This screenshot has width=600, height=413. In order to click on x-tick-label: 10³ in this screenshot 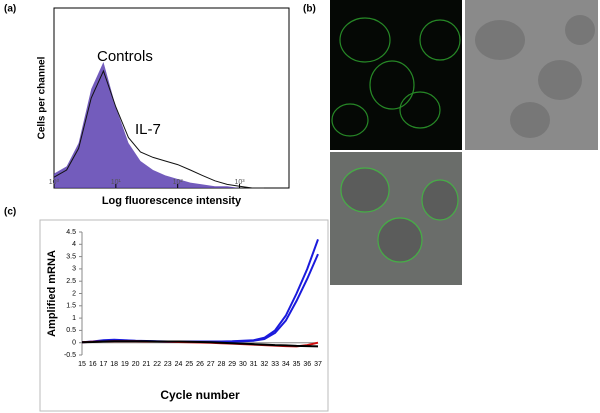, I will do `click(239, 182)`.